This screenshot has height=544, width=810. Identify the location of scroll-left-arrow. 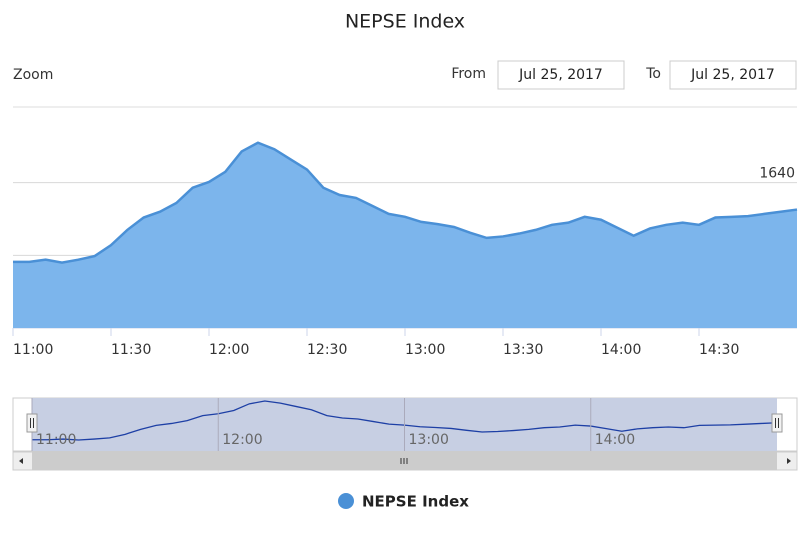
(21, 461).